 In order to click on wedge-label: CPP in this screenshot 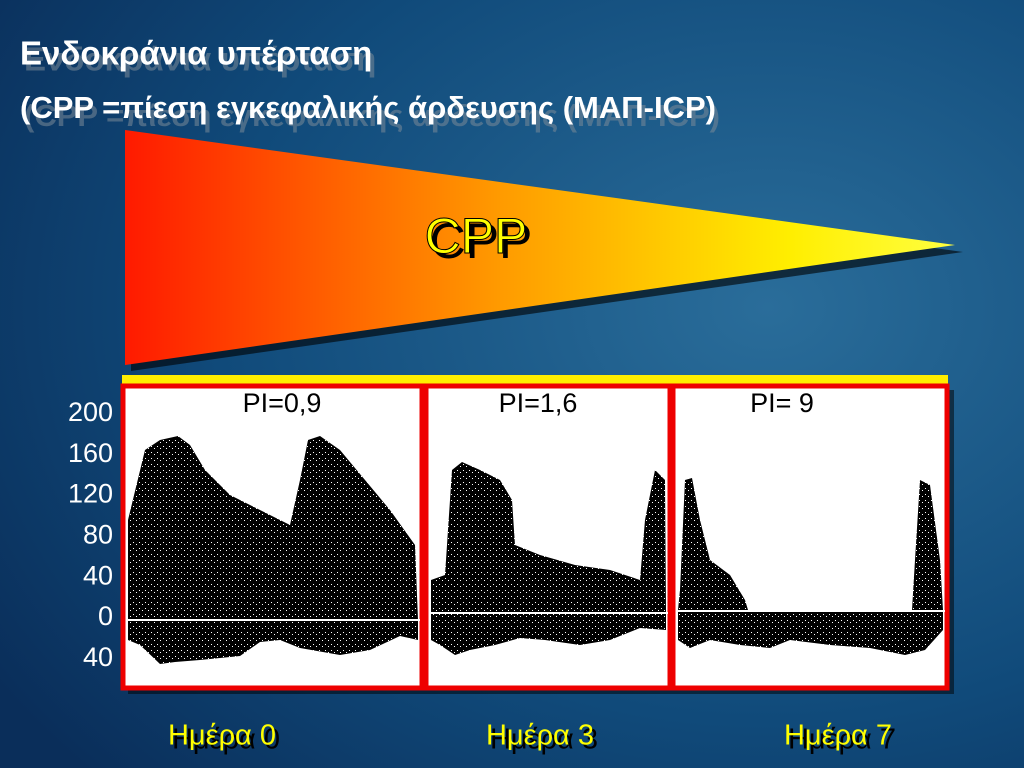, I will do `click(476, 236)`.